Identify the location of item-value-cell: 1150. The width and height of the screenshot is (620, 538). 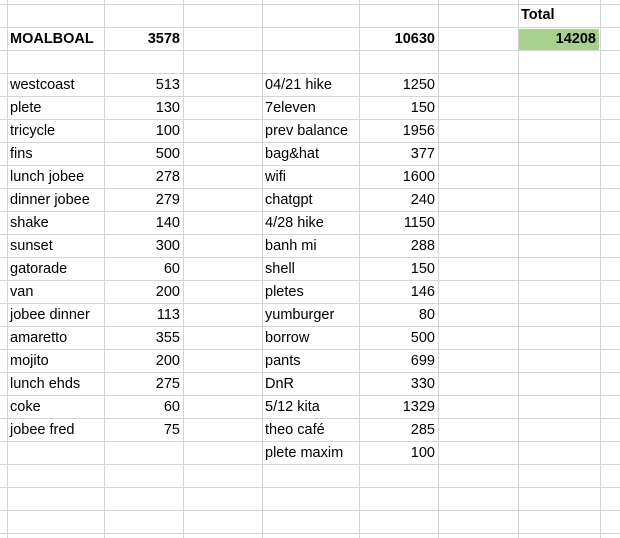
(419, 223).